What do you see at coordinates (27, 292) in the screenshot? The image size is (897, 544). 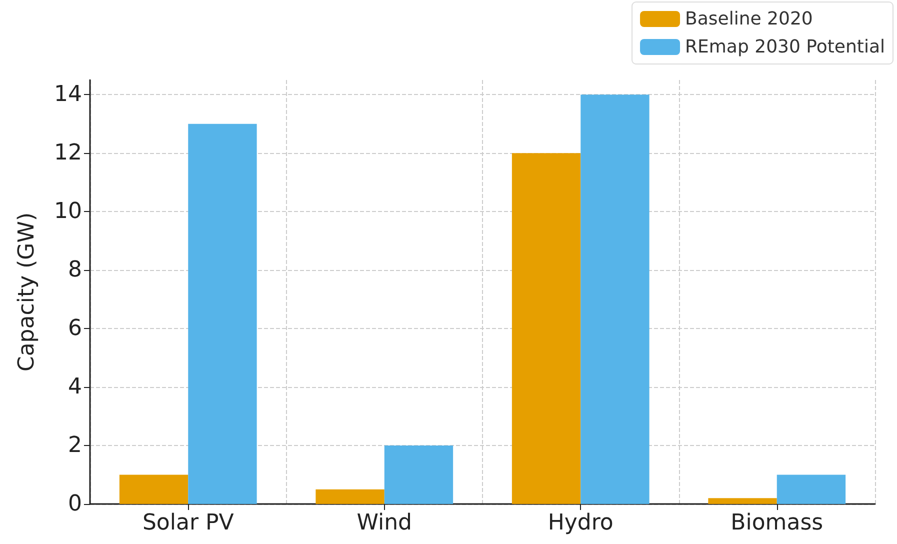 I see `y-axis-title: Capacity (GW)` at bounding box center [27, 292].